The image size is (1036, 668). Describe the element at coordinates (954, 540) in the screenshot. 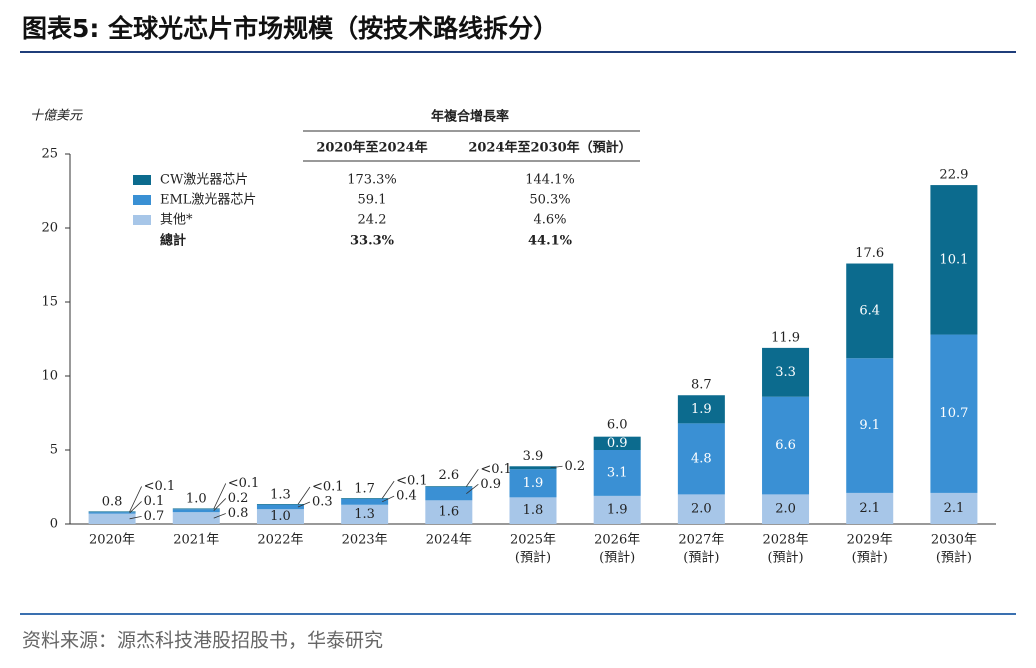

I see `x-tick-label: 2030年` at that location.